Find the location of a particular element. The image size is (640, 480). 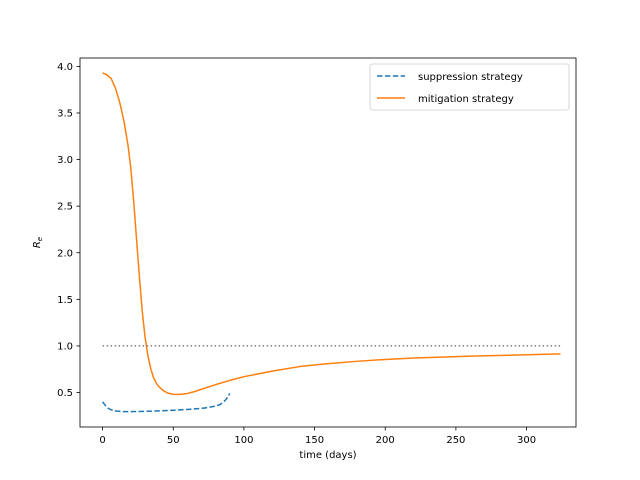

x-tick-label: 250 is located at coordinates (455, 440).